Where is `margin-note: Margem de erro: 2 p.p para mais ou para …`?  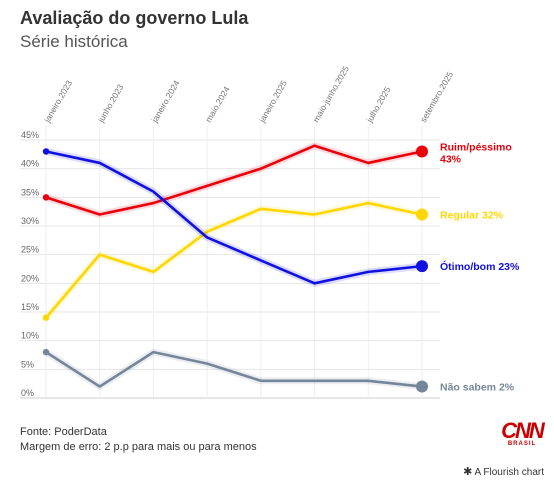 margin-note: Margem de erro: 2 p.p para mais ou para … is located at coordinates (138, 447).